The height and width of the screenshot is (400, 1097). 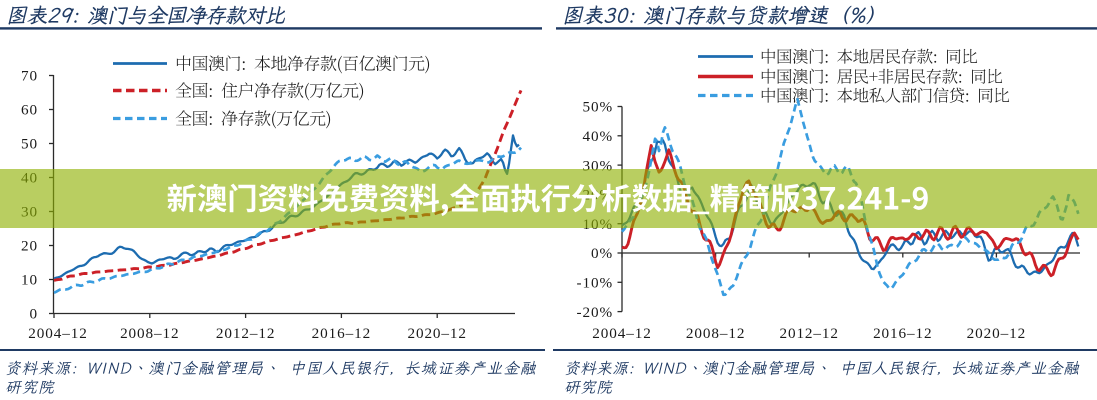 I want to click on svg-text: 50%, so click(x=597, y=107).